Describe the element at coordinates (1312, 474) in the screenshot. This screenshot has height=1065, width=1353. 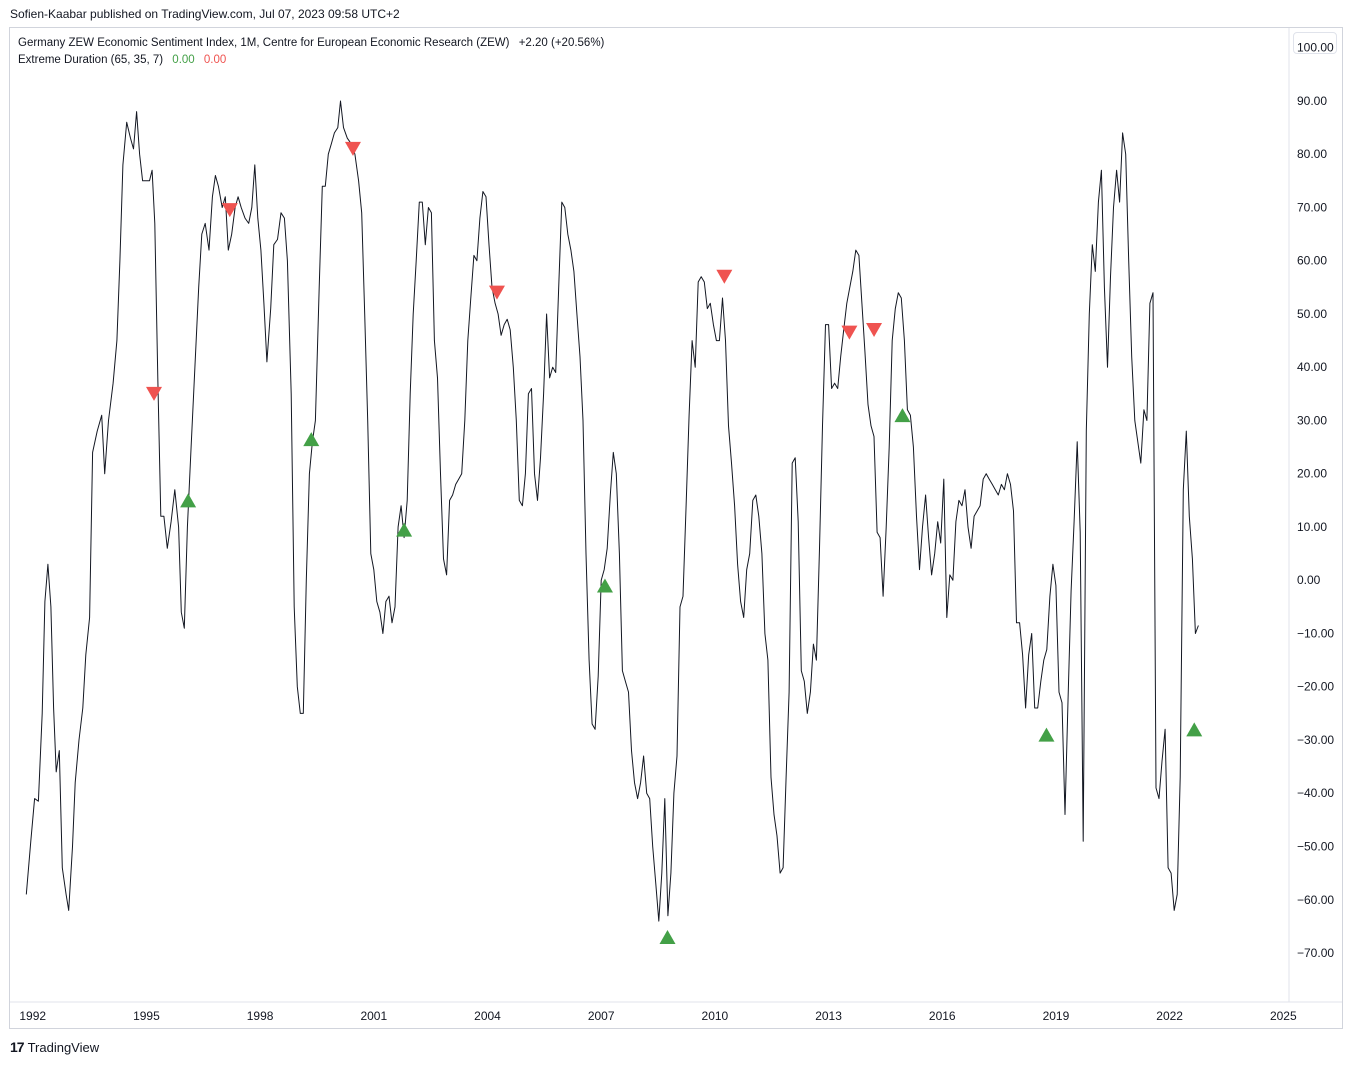
I see `y-tick-label: 20.00` at that location.